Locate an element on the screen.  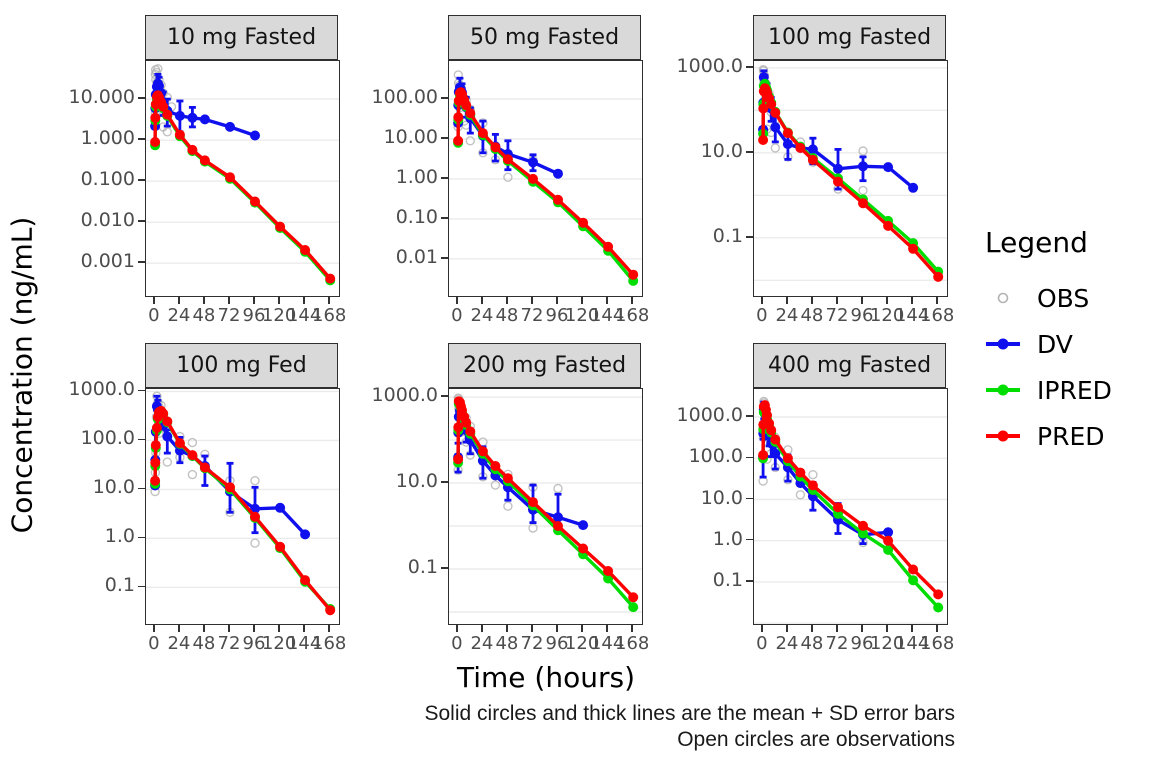
facet-panel is located at coordinates (545, 178).